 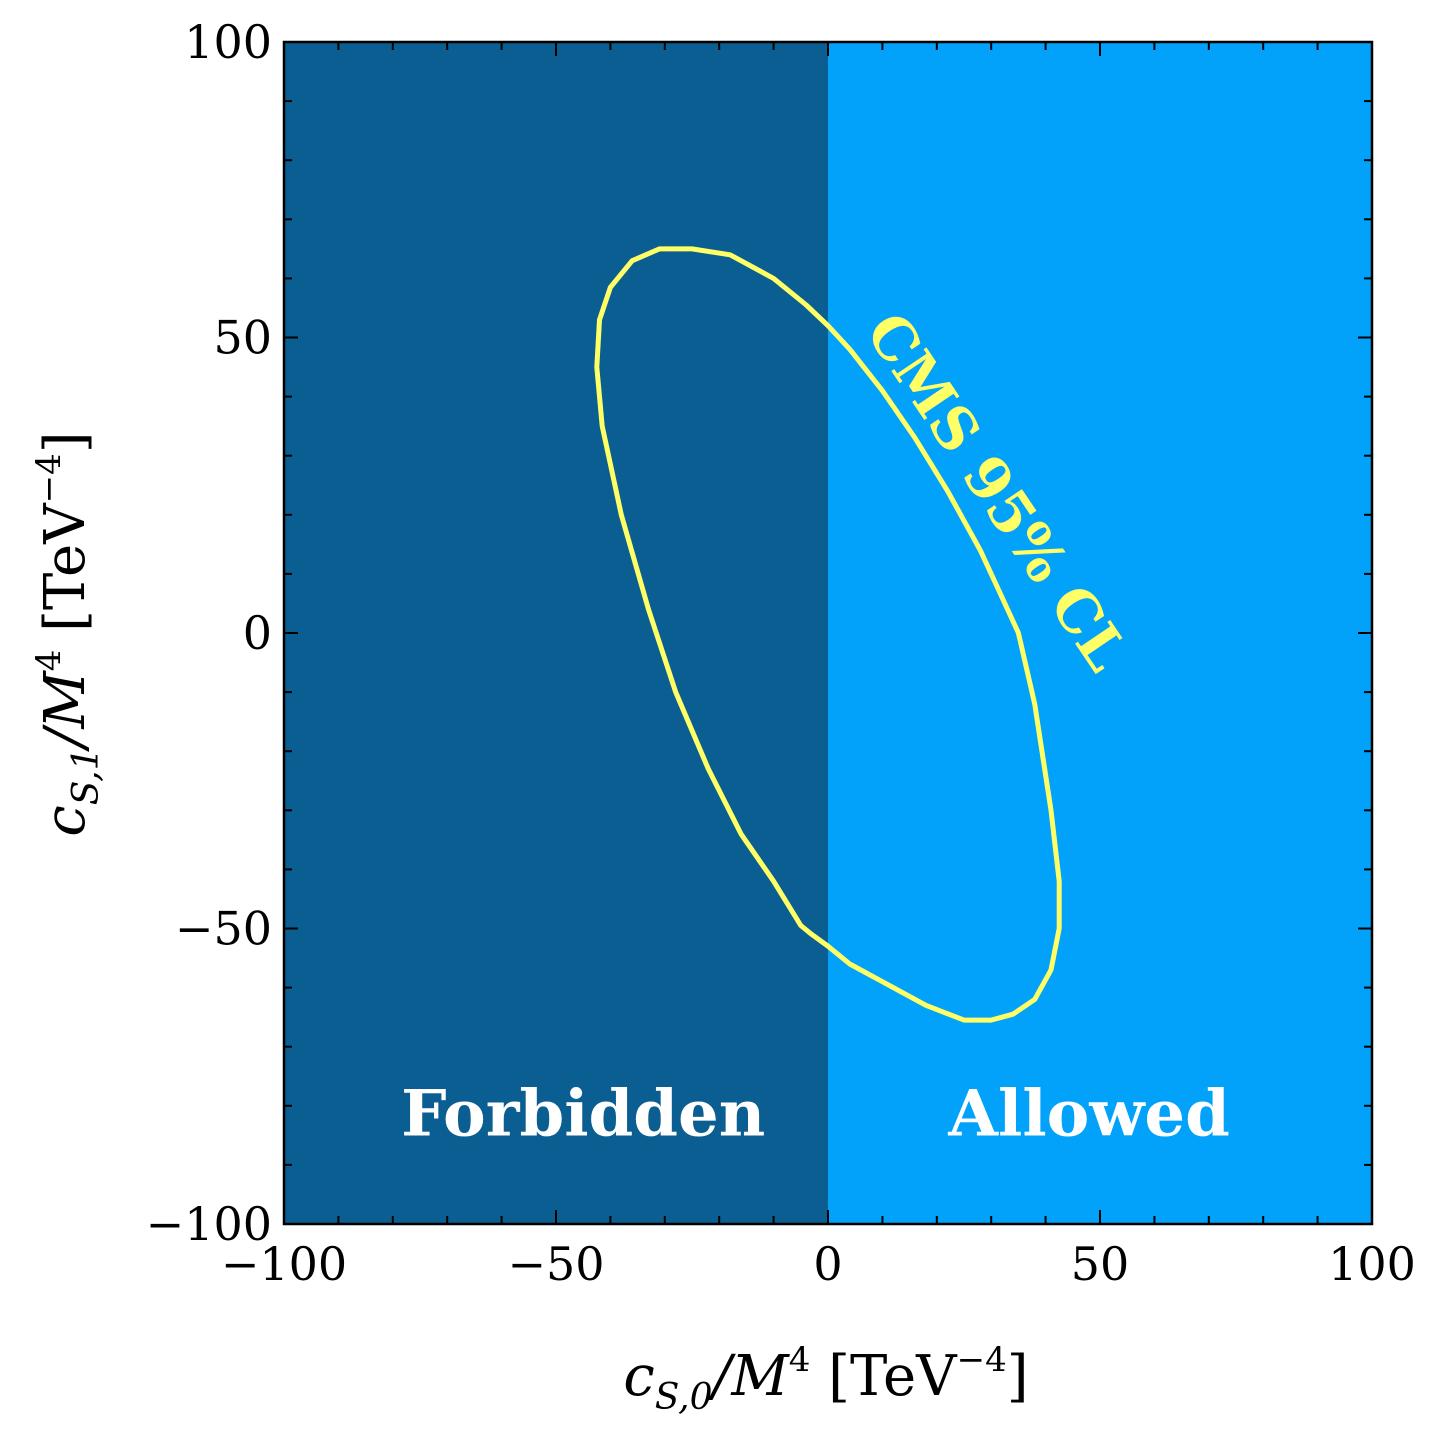 I want to click on x-tick-label: 0, so click(x=827, y=1264).